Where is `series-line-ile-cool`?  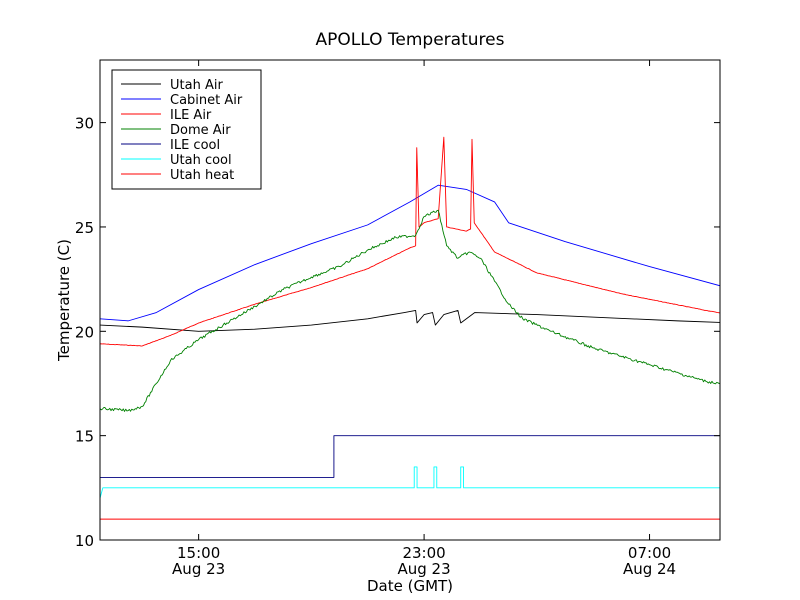
series-line-ile-cool is located at coordinates (410, 456).